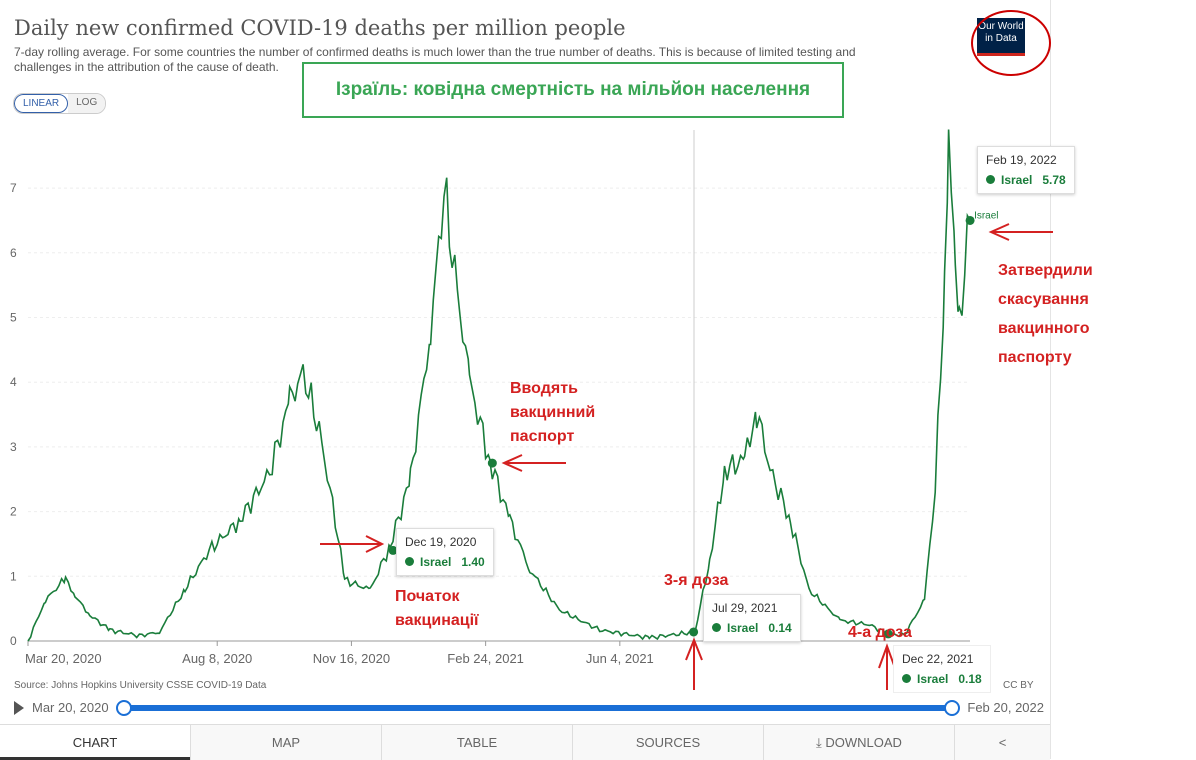  Describe the element at coordinates (485, 658) in the screenshot. I see `x-tick-label: Feb 24, 2021` at that location.